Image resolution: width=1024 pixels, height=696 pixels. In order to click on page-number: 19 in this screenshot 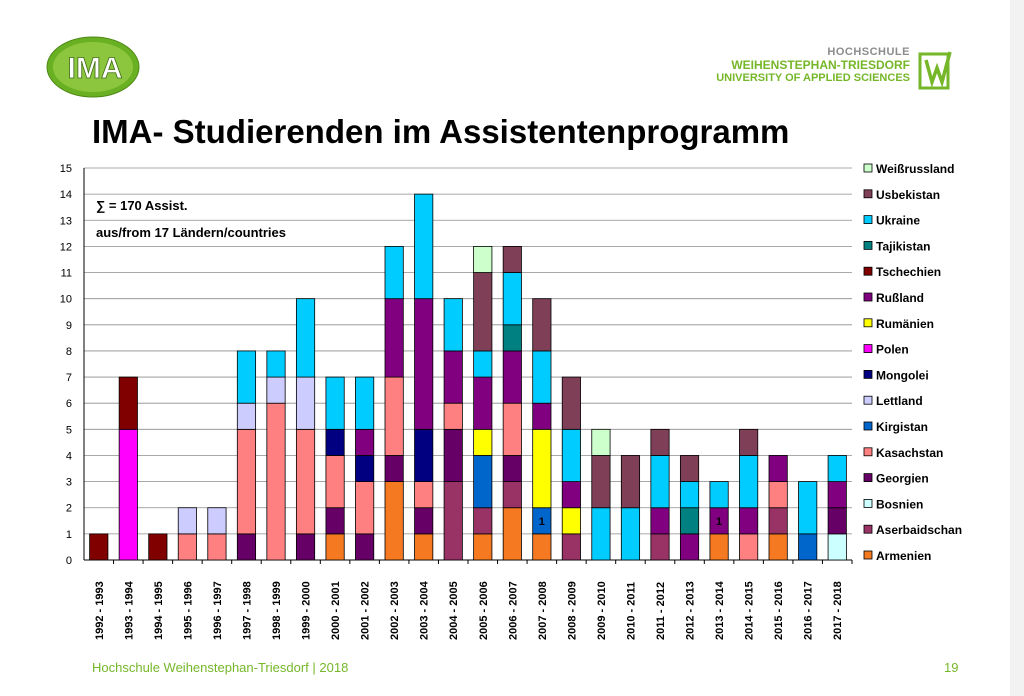, I will do `click(951, 667)`.